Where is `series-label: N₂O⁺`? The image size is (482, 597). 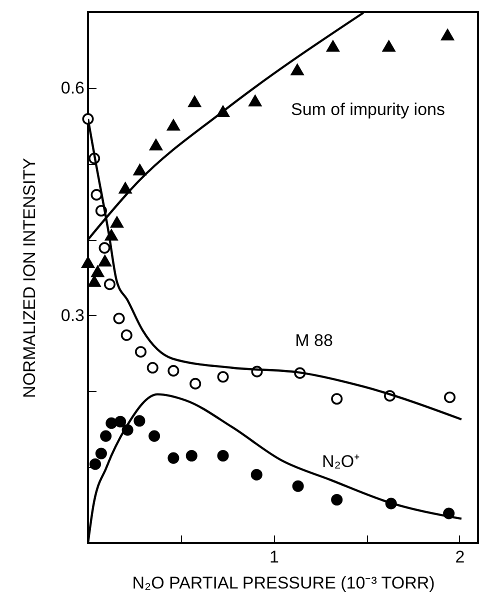 series-label: N₂O⁺ is located at coordinates (341, 461).